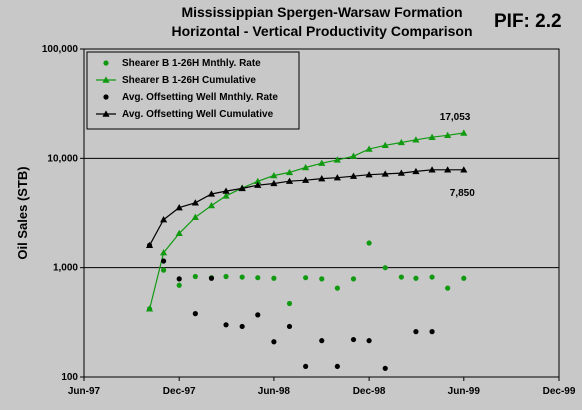 This screenshot has height=410, width=582. Describe the element at coordinates (22, 212) in the screenshot. I see `y-axis-label: Oil Sales (STB)` at that location.